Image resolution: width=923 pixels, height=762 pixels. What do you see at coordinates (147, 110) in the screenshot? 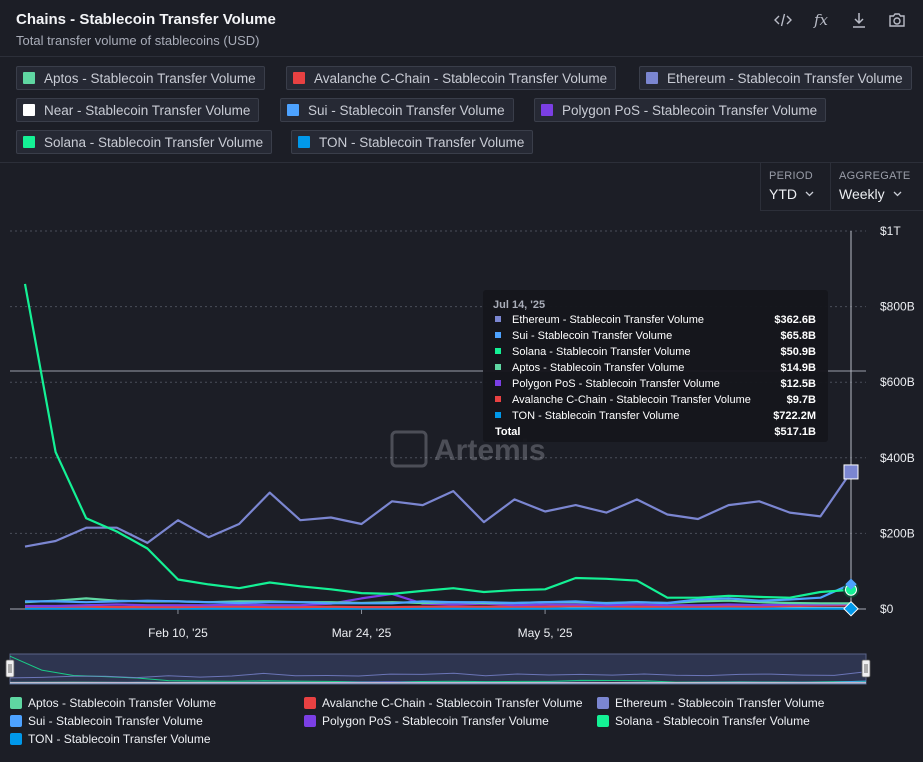
I see `series-chip-label: Near - Stablecoin Transfer Volume` at bounding box center [147, 110].